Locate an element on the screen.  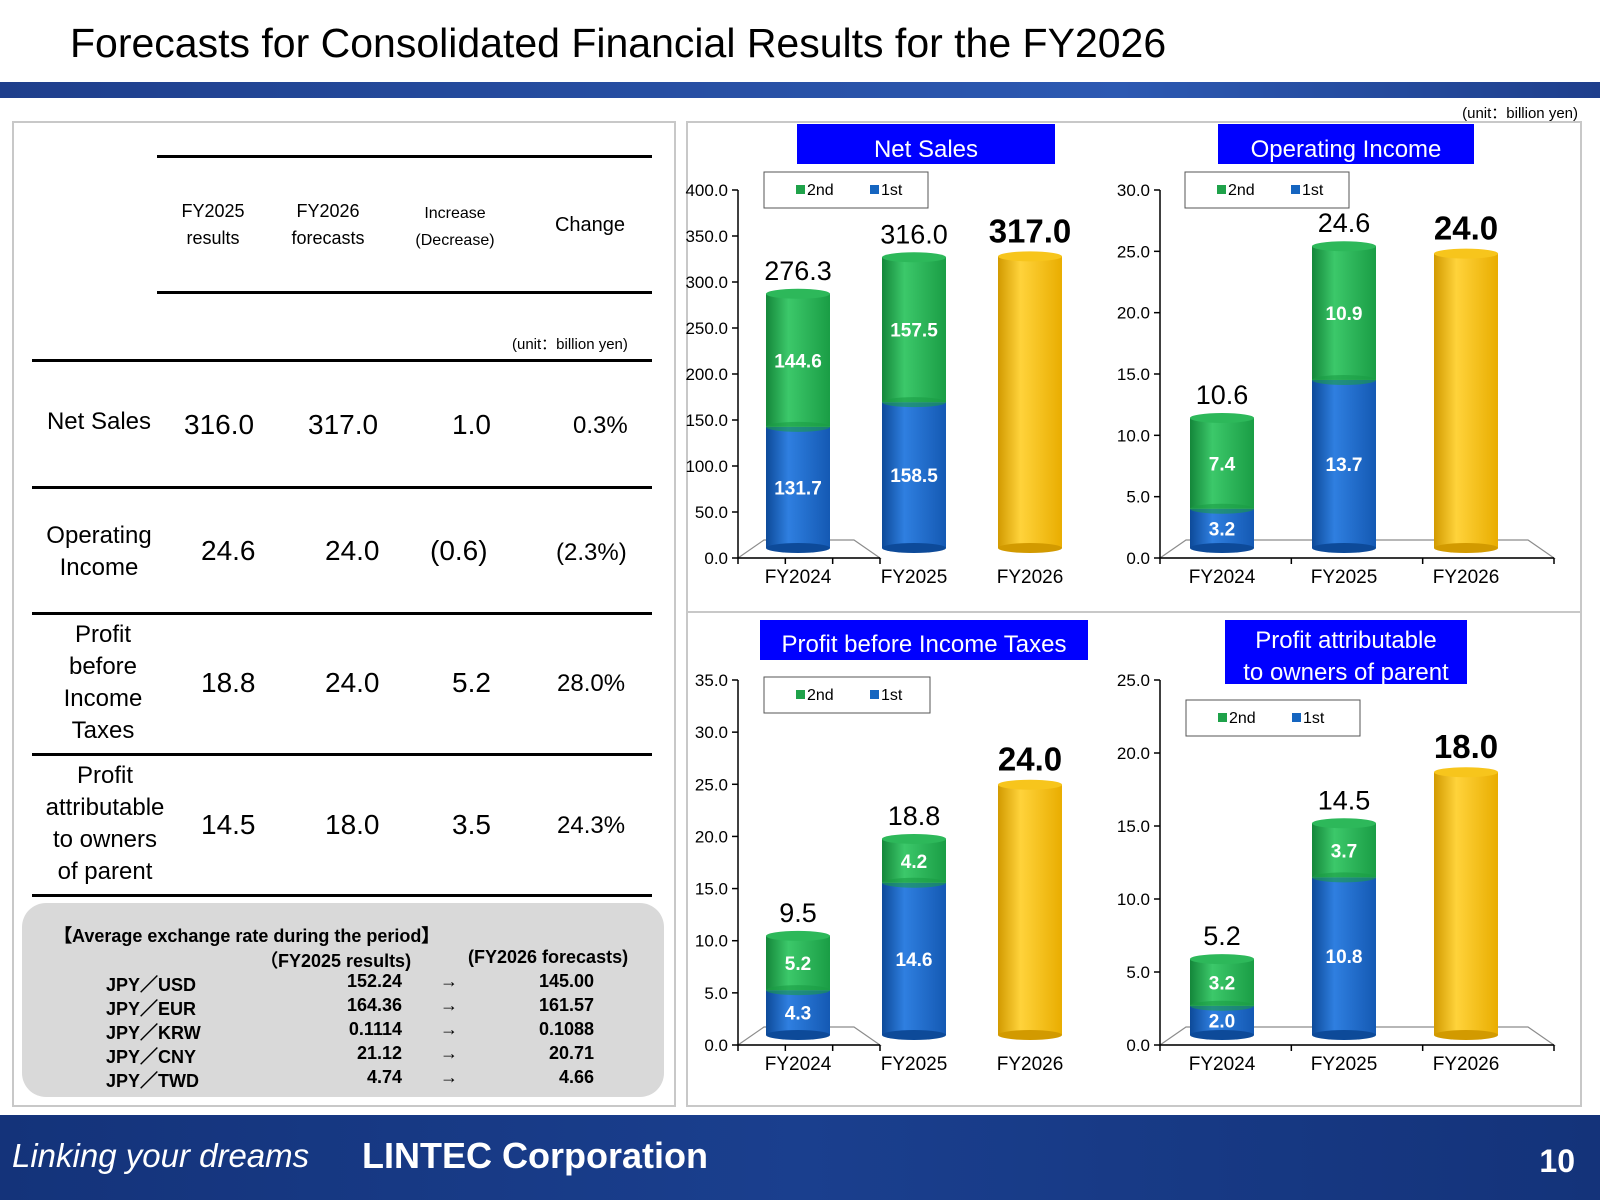
fx-forecast-value: 4.66 is located at coordinates (576, 1077).